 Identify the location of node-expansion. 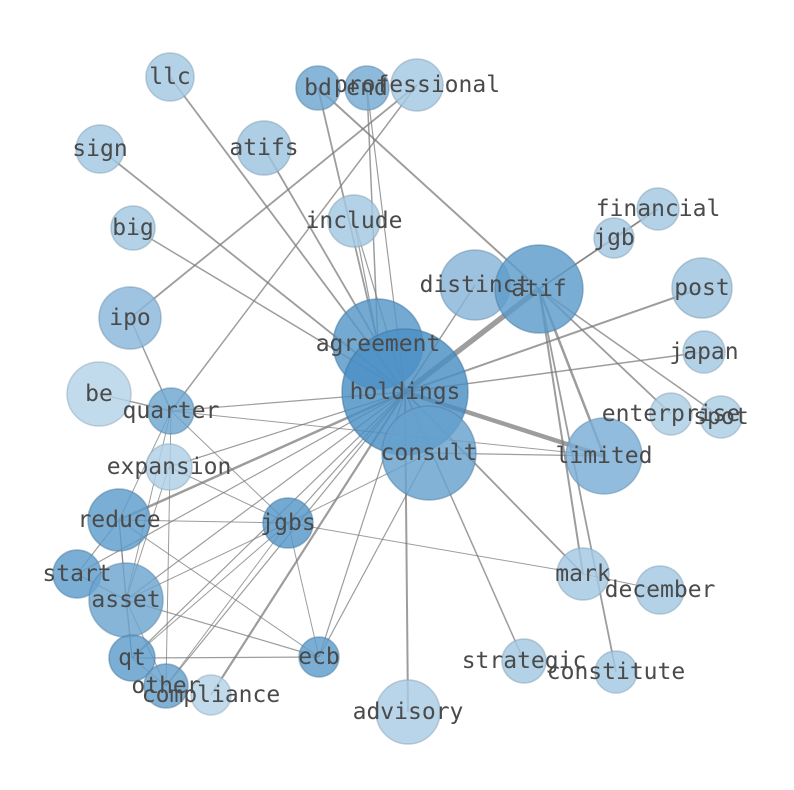
(169, 467).